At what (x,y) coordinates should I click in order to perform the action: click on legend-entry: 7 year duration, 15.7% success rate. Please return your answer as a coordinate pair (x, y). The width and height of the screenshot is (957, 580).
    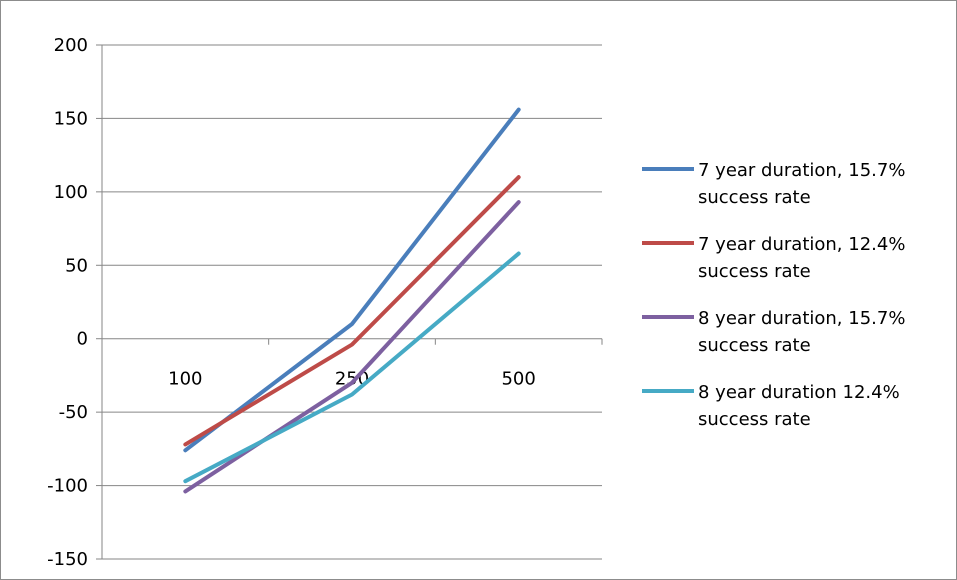
    Looking at the image, I should click on (773, 184).